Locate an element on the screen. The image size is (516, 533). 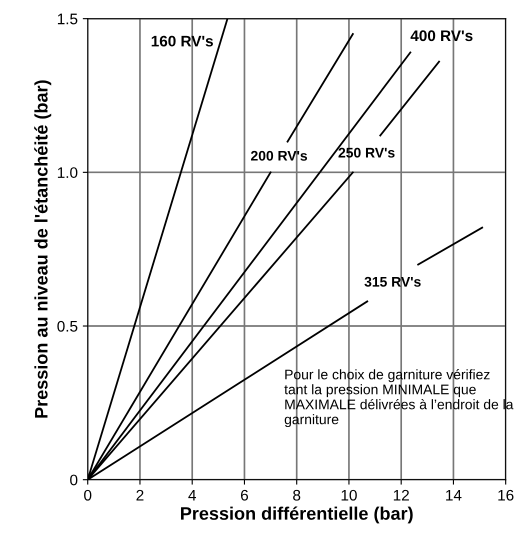
x-tick-label: 12 is located at coordinates (401, 495).